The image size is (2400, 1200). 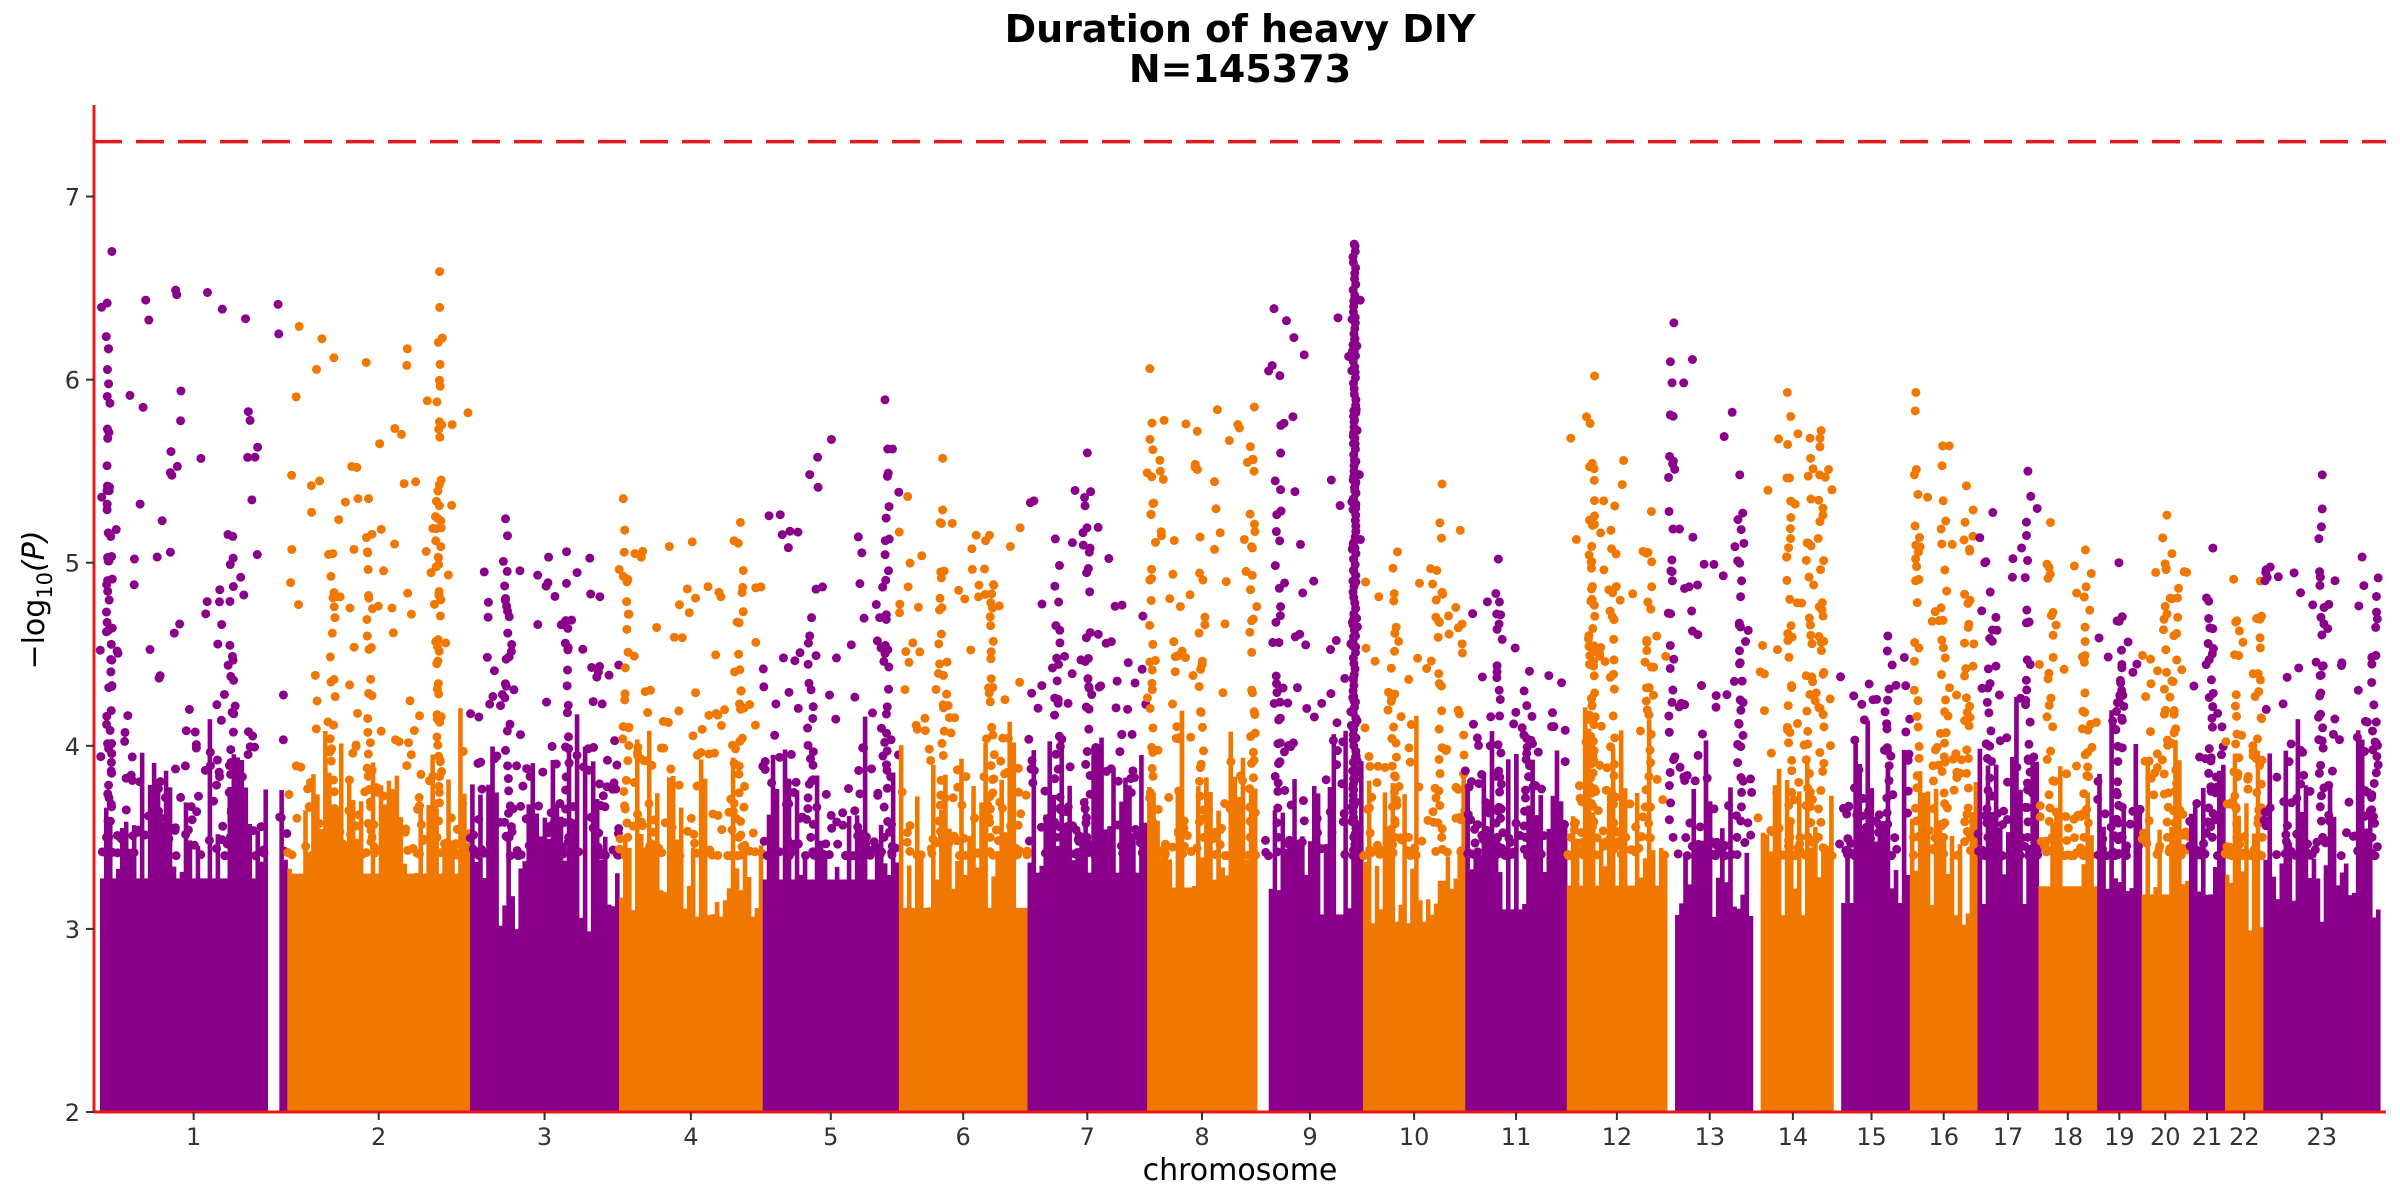 I want to click on x-tick-label-chr-15: 15, so click(x=1871, y=1137).